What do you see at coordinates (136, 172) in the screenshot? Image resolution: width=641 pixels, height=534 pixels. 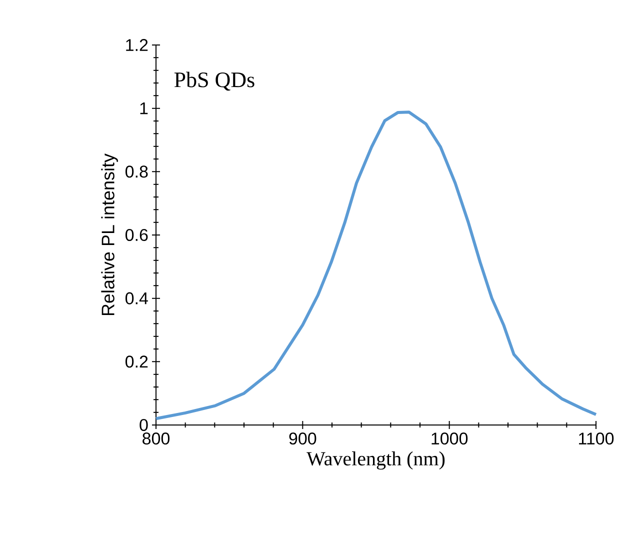 I see `y-tick-label: 0.8` at bounding box center [136, 172].